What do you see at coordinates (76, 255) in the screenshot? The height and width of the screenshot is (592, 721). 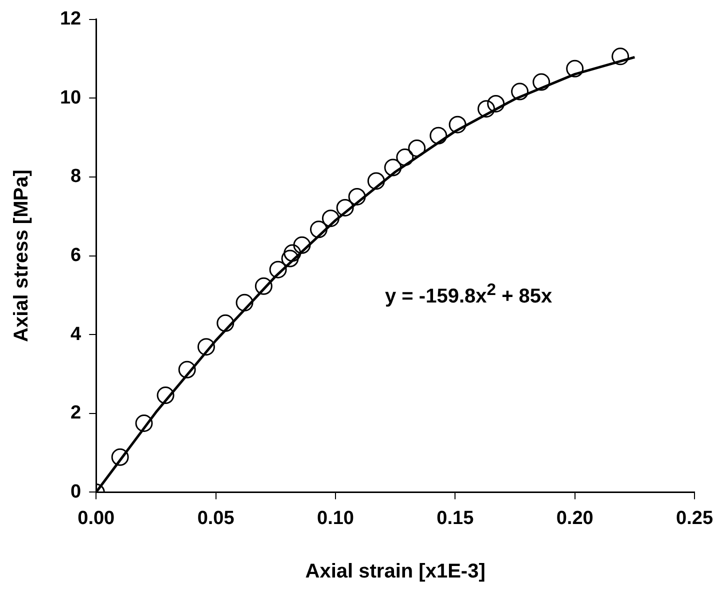 I see `y-tick-label: 6` at bounding box center [76, 255].